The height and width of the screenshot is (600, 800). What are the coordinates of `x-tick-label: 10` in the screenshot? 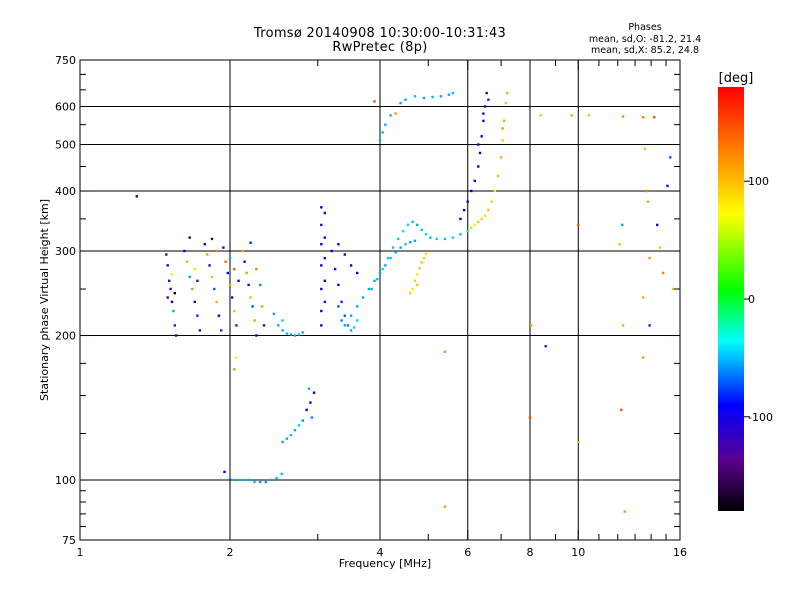 It's located at (578, 552).